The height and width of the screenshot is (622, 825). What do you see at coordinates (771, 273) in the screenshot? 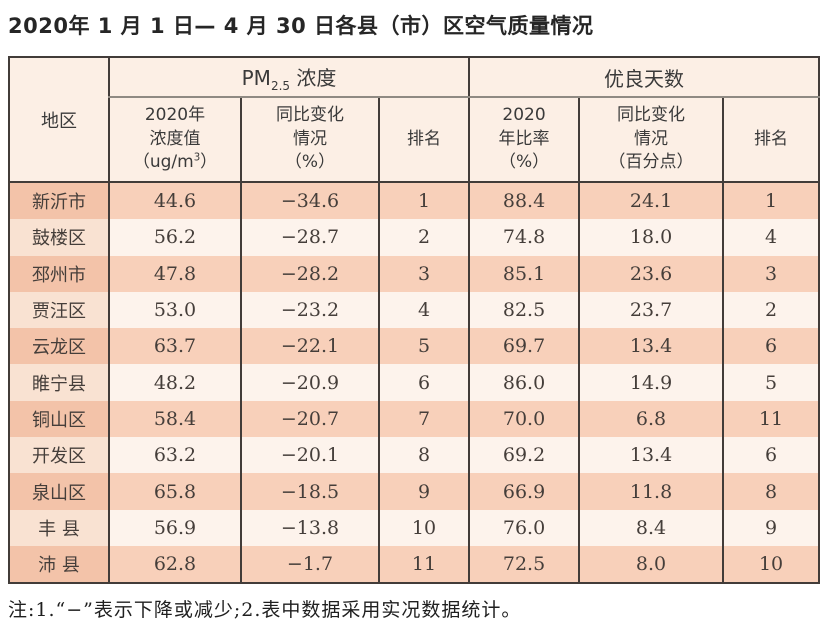
I see `good-rank-cell: 3` at bounding box center [771, 273].